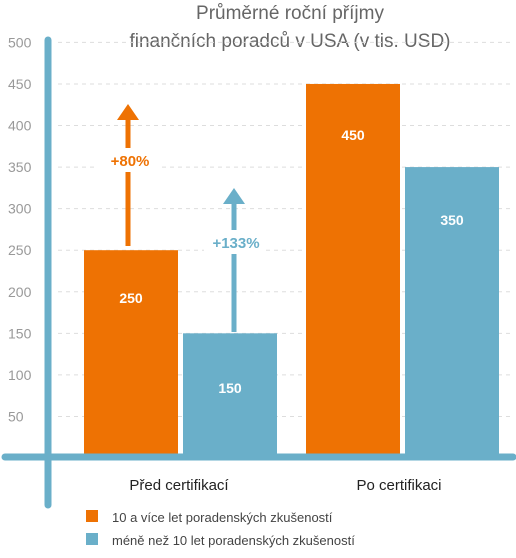  Describe the element at coordinates (179, 485) in the screenshot. I see `x-category-label: Před certifikací` at that location.